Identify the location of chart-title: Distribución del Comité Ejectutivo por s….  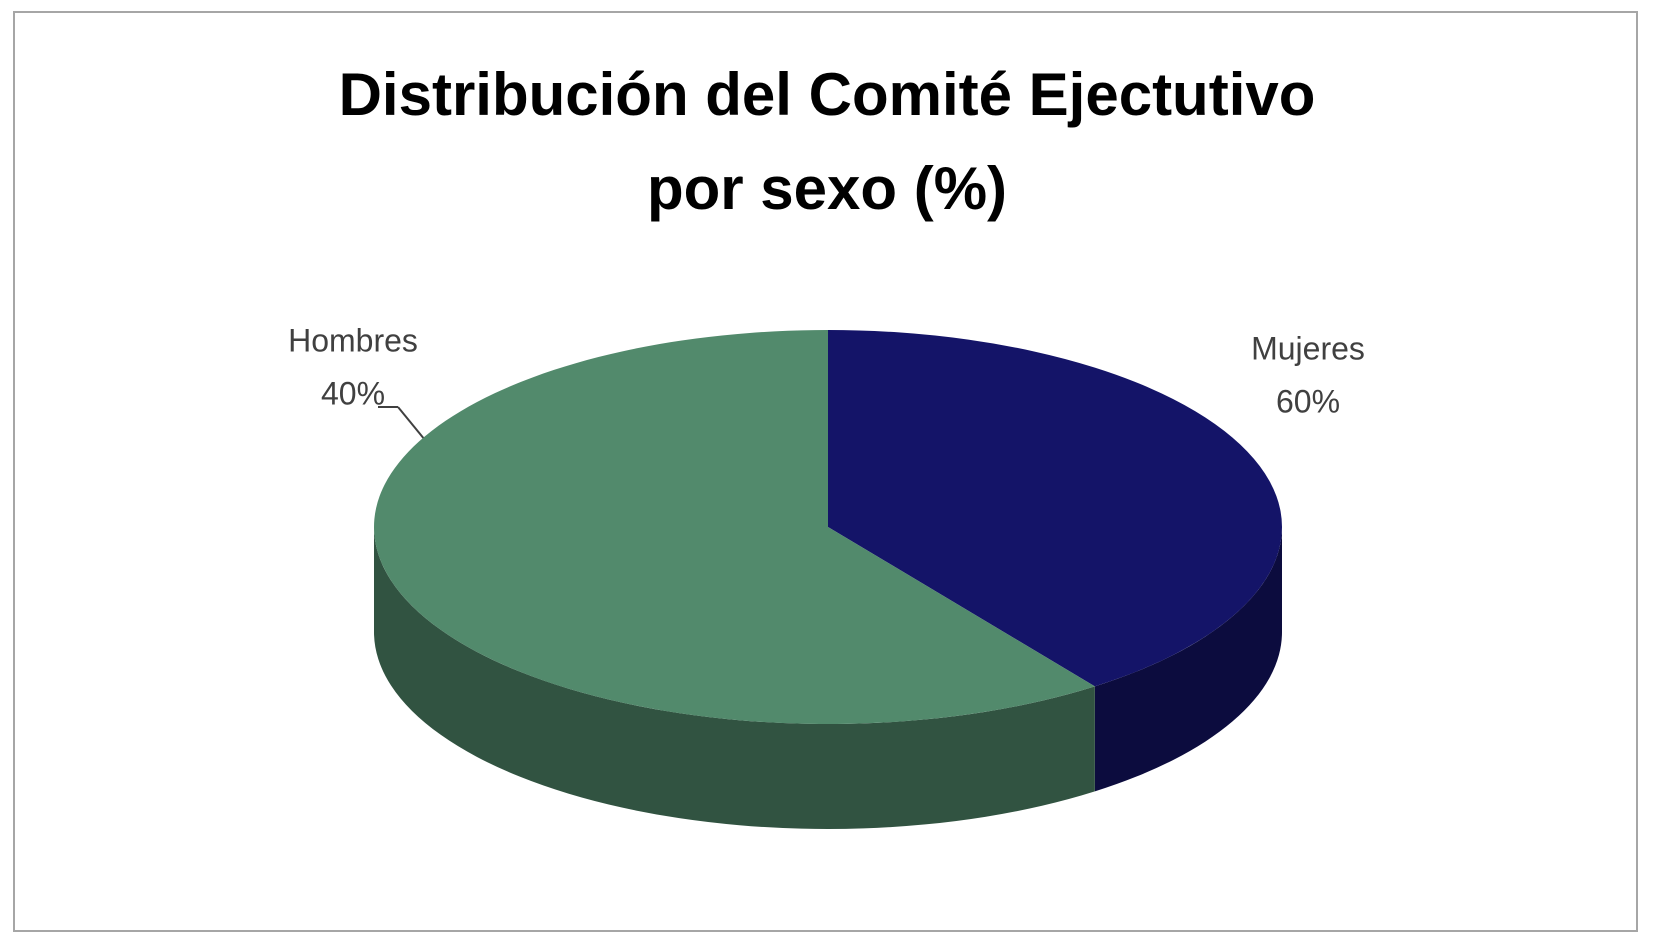
(827, 141).